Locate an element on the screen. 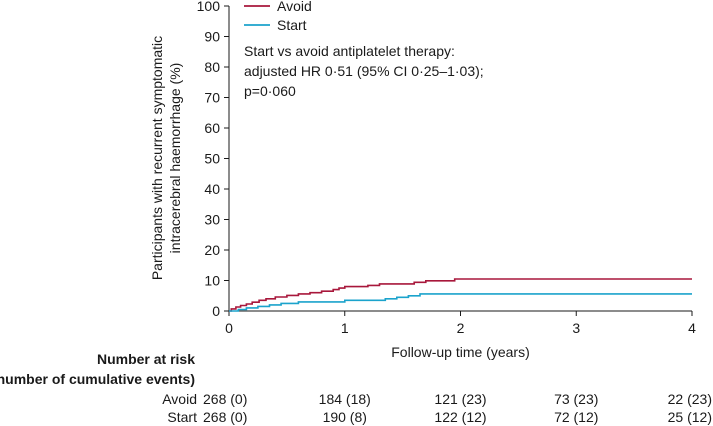 Image resolution: width=713 pixels, height=426 pixels. y-axis-label: intracerebral haemorrhage (%) is located at coordinates (175, 158).